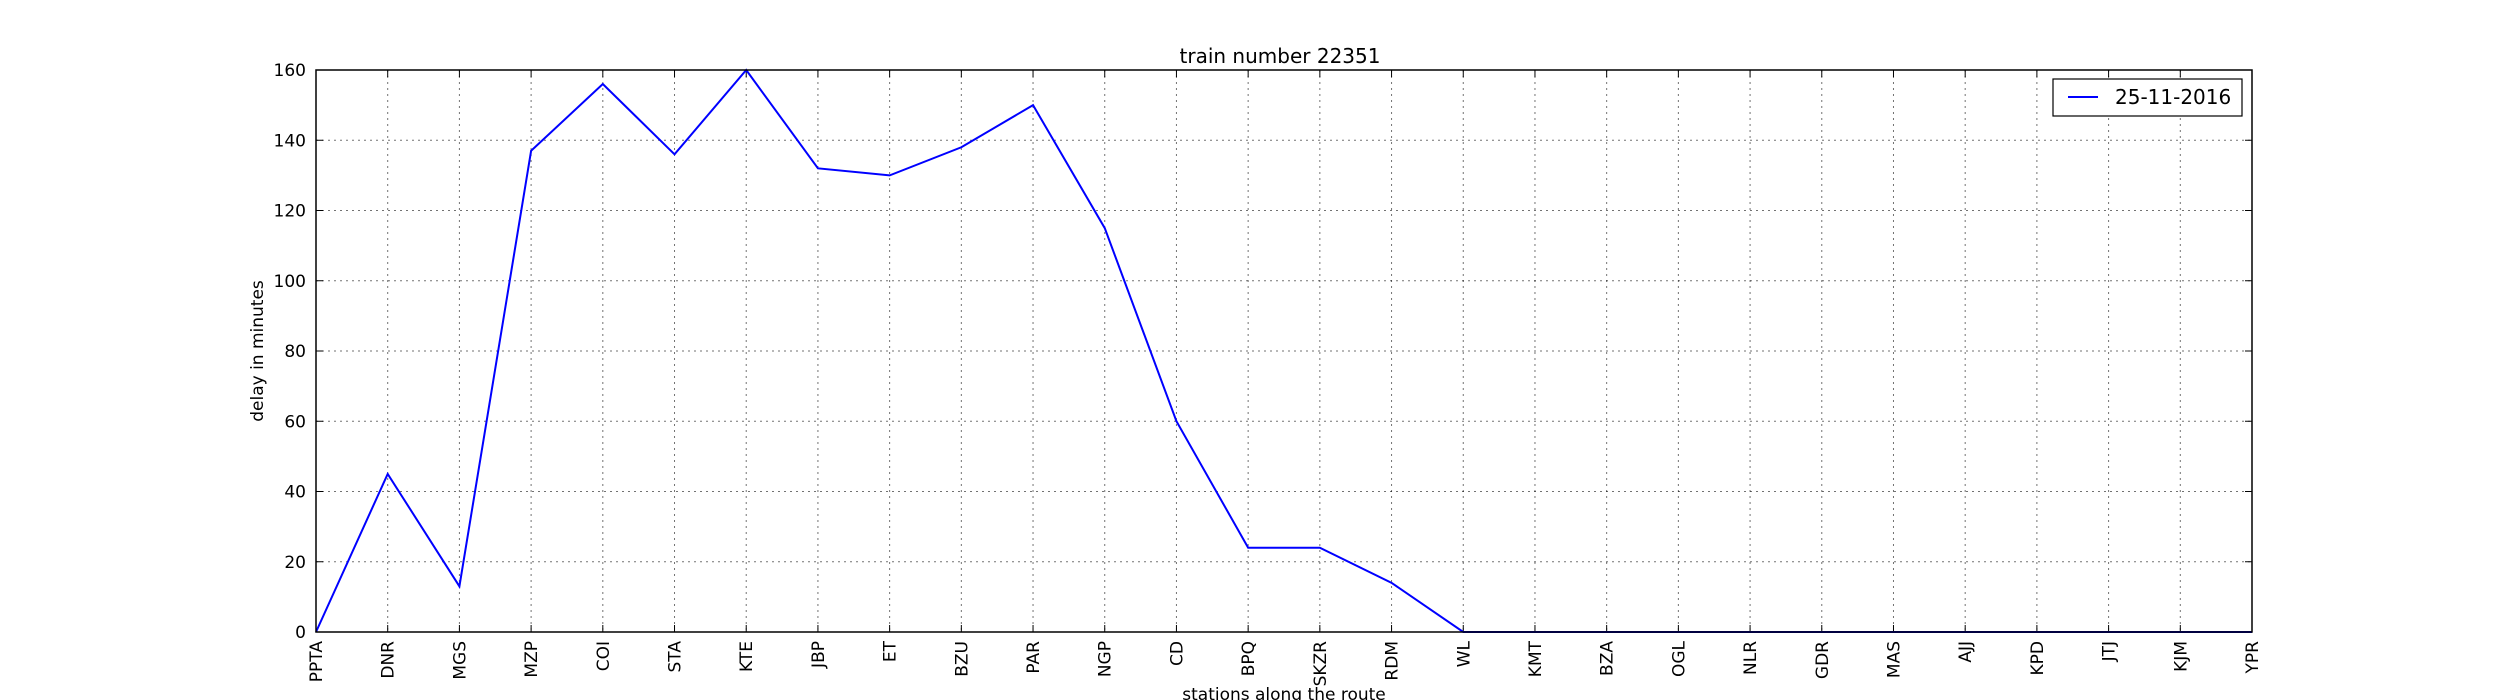 This screenshot has width=2500, height=700. I want to click on x-tick-label-bpq: BPQ, so click(1249, 658).